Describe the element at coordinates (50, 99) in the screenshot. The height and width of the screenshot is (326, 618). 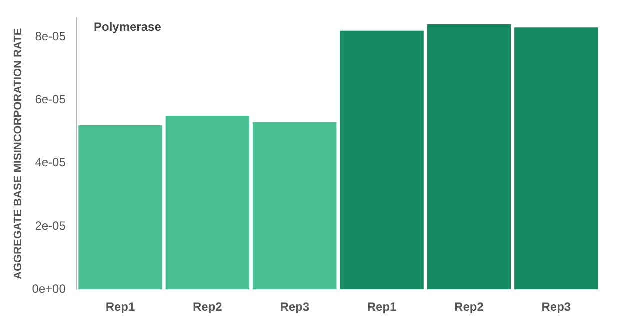
I see `y-tick-label: 6e-05` at that location.